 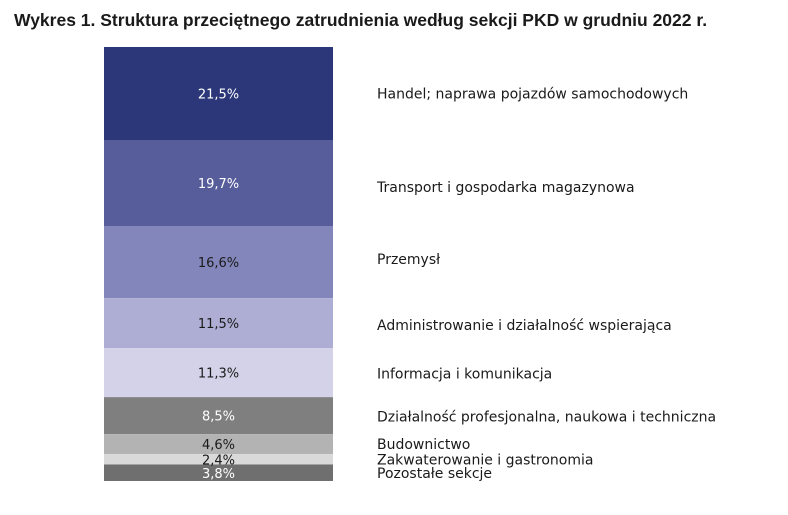 I want to click on data-label-2: 19,7%, so click(x=218, y=184).